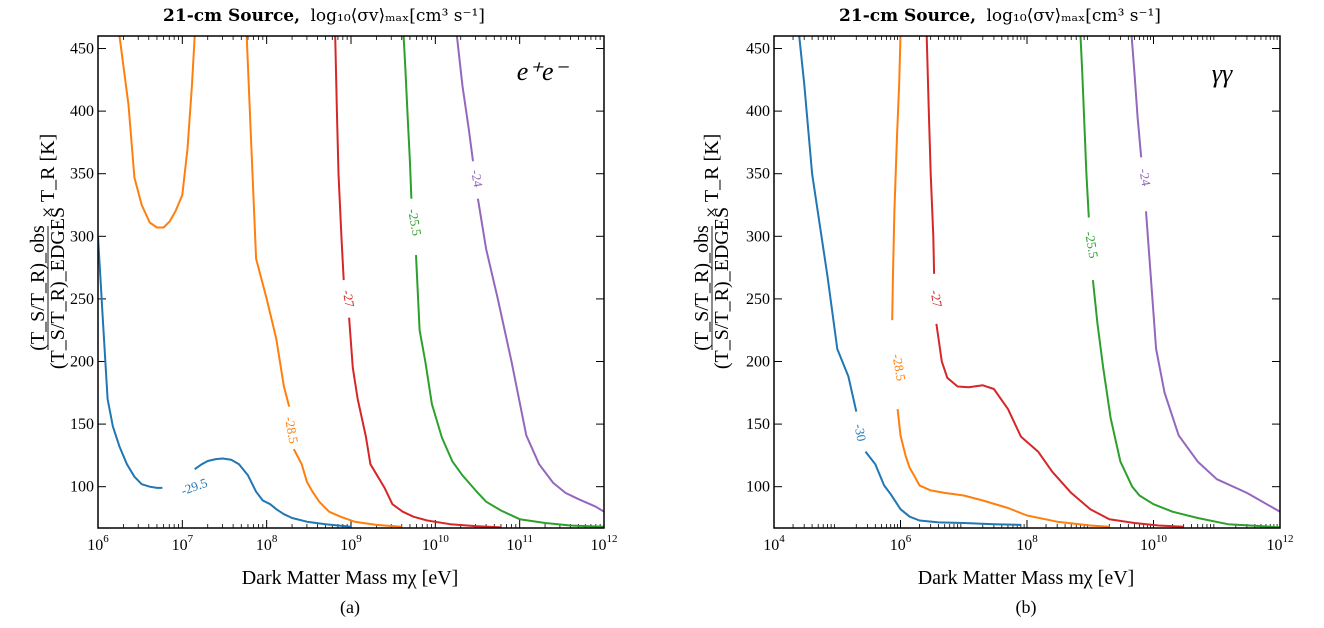  Describe the element at coordinates (774, 543) in the screenshot. I see `x-tick-label: 10⁴` at that location.